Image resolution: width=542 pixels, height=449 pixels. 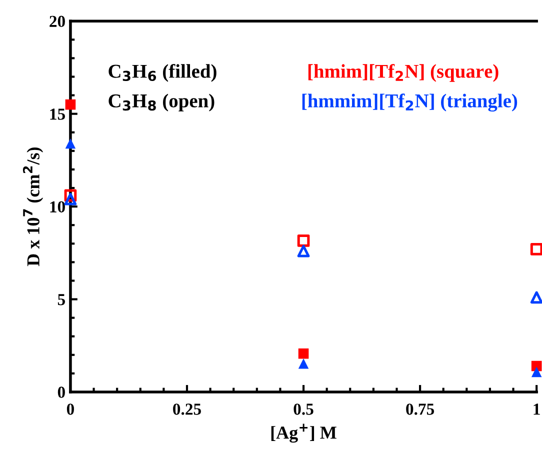 I want to click on x-tick-label: 0.5, so click(x=304, y=409).